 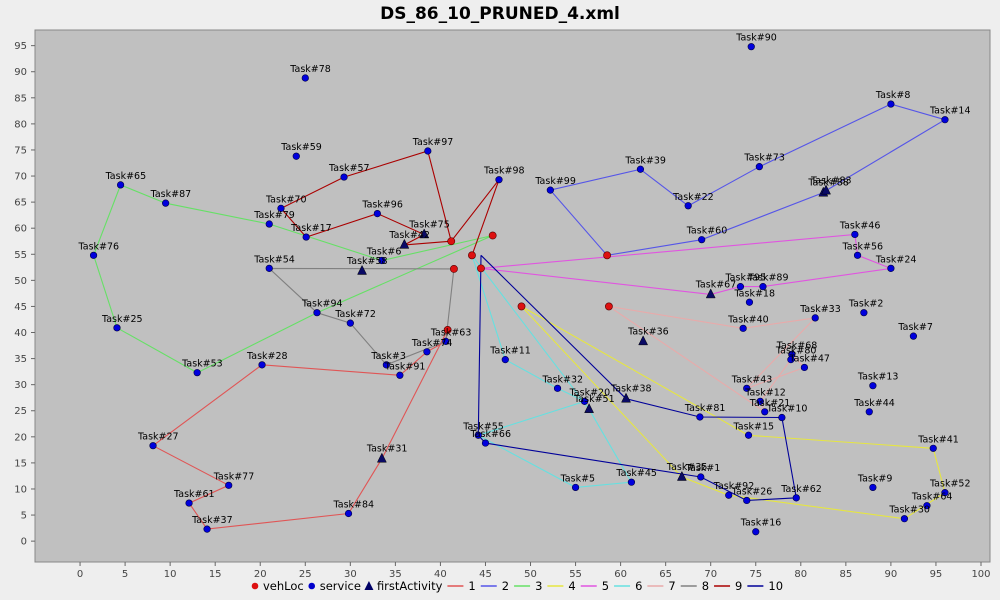 I want to click on x-tick-label: 30, so click(x=350, y=574).